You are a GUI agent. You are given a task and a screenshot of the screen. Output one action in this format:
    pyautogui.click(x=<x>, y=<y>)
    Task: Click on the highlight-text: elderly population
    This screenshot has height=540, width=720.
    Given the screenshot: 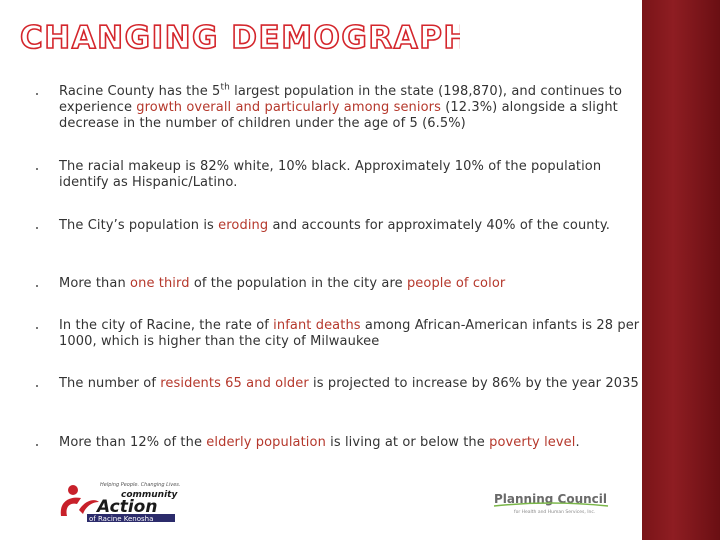 What is the action you would take?
    pyautogui.click(x=266, y=442)
    